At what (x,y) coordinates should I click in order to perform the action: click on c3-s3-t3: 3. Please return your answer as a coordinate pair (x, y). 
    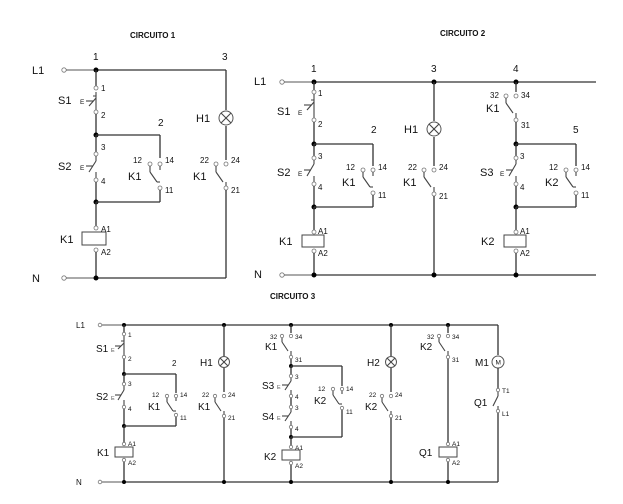
    Looking at the image, I should click on (297, 377).